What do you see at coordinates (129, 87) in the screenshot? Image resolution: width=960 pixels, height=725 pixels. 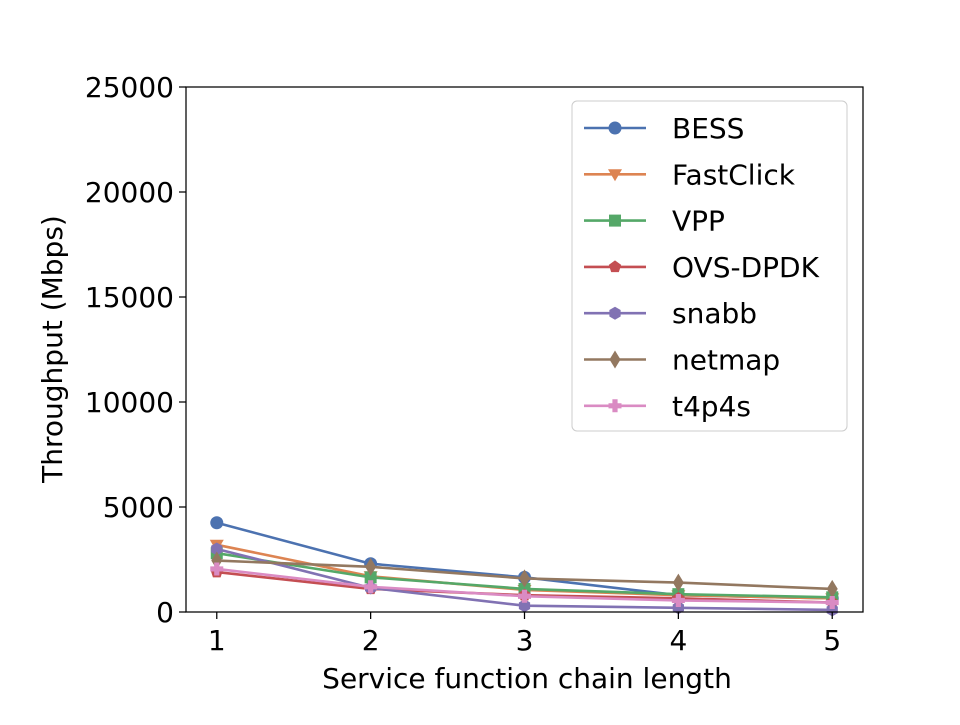 I see `y-tick-label: 25000` at bounding box center [129, 87].